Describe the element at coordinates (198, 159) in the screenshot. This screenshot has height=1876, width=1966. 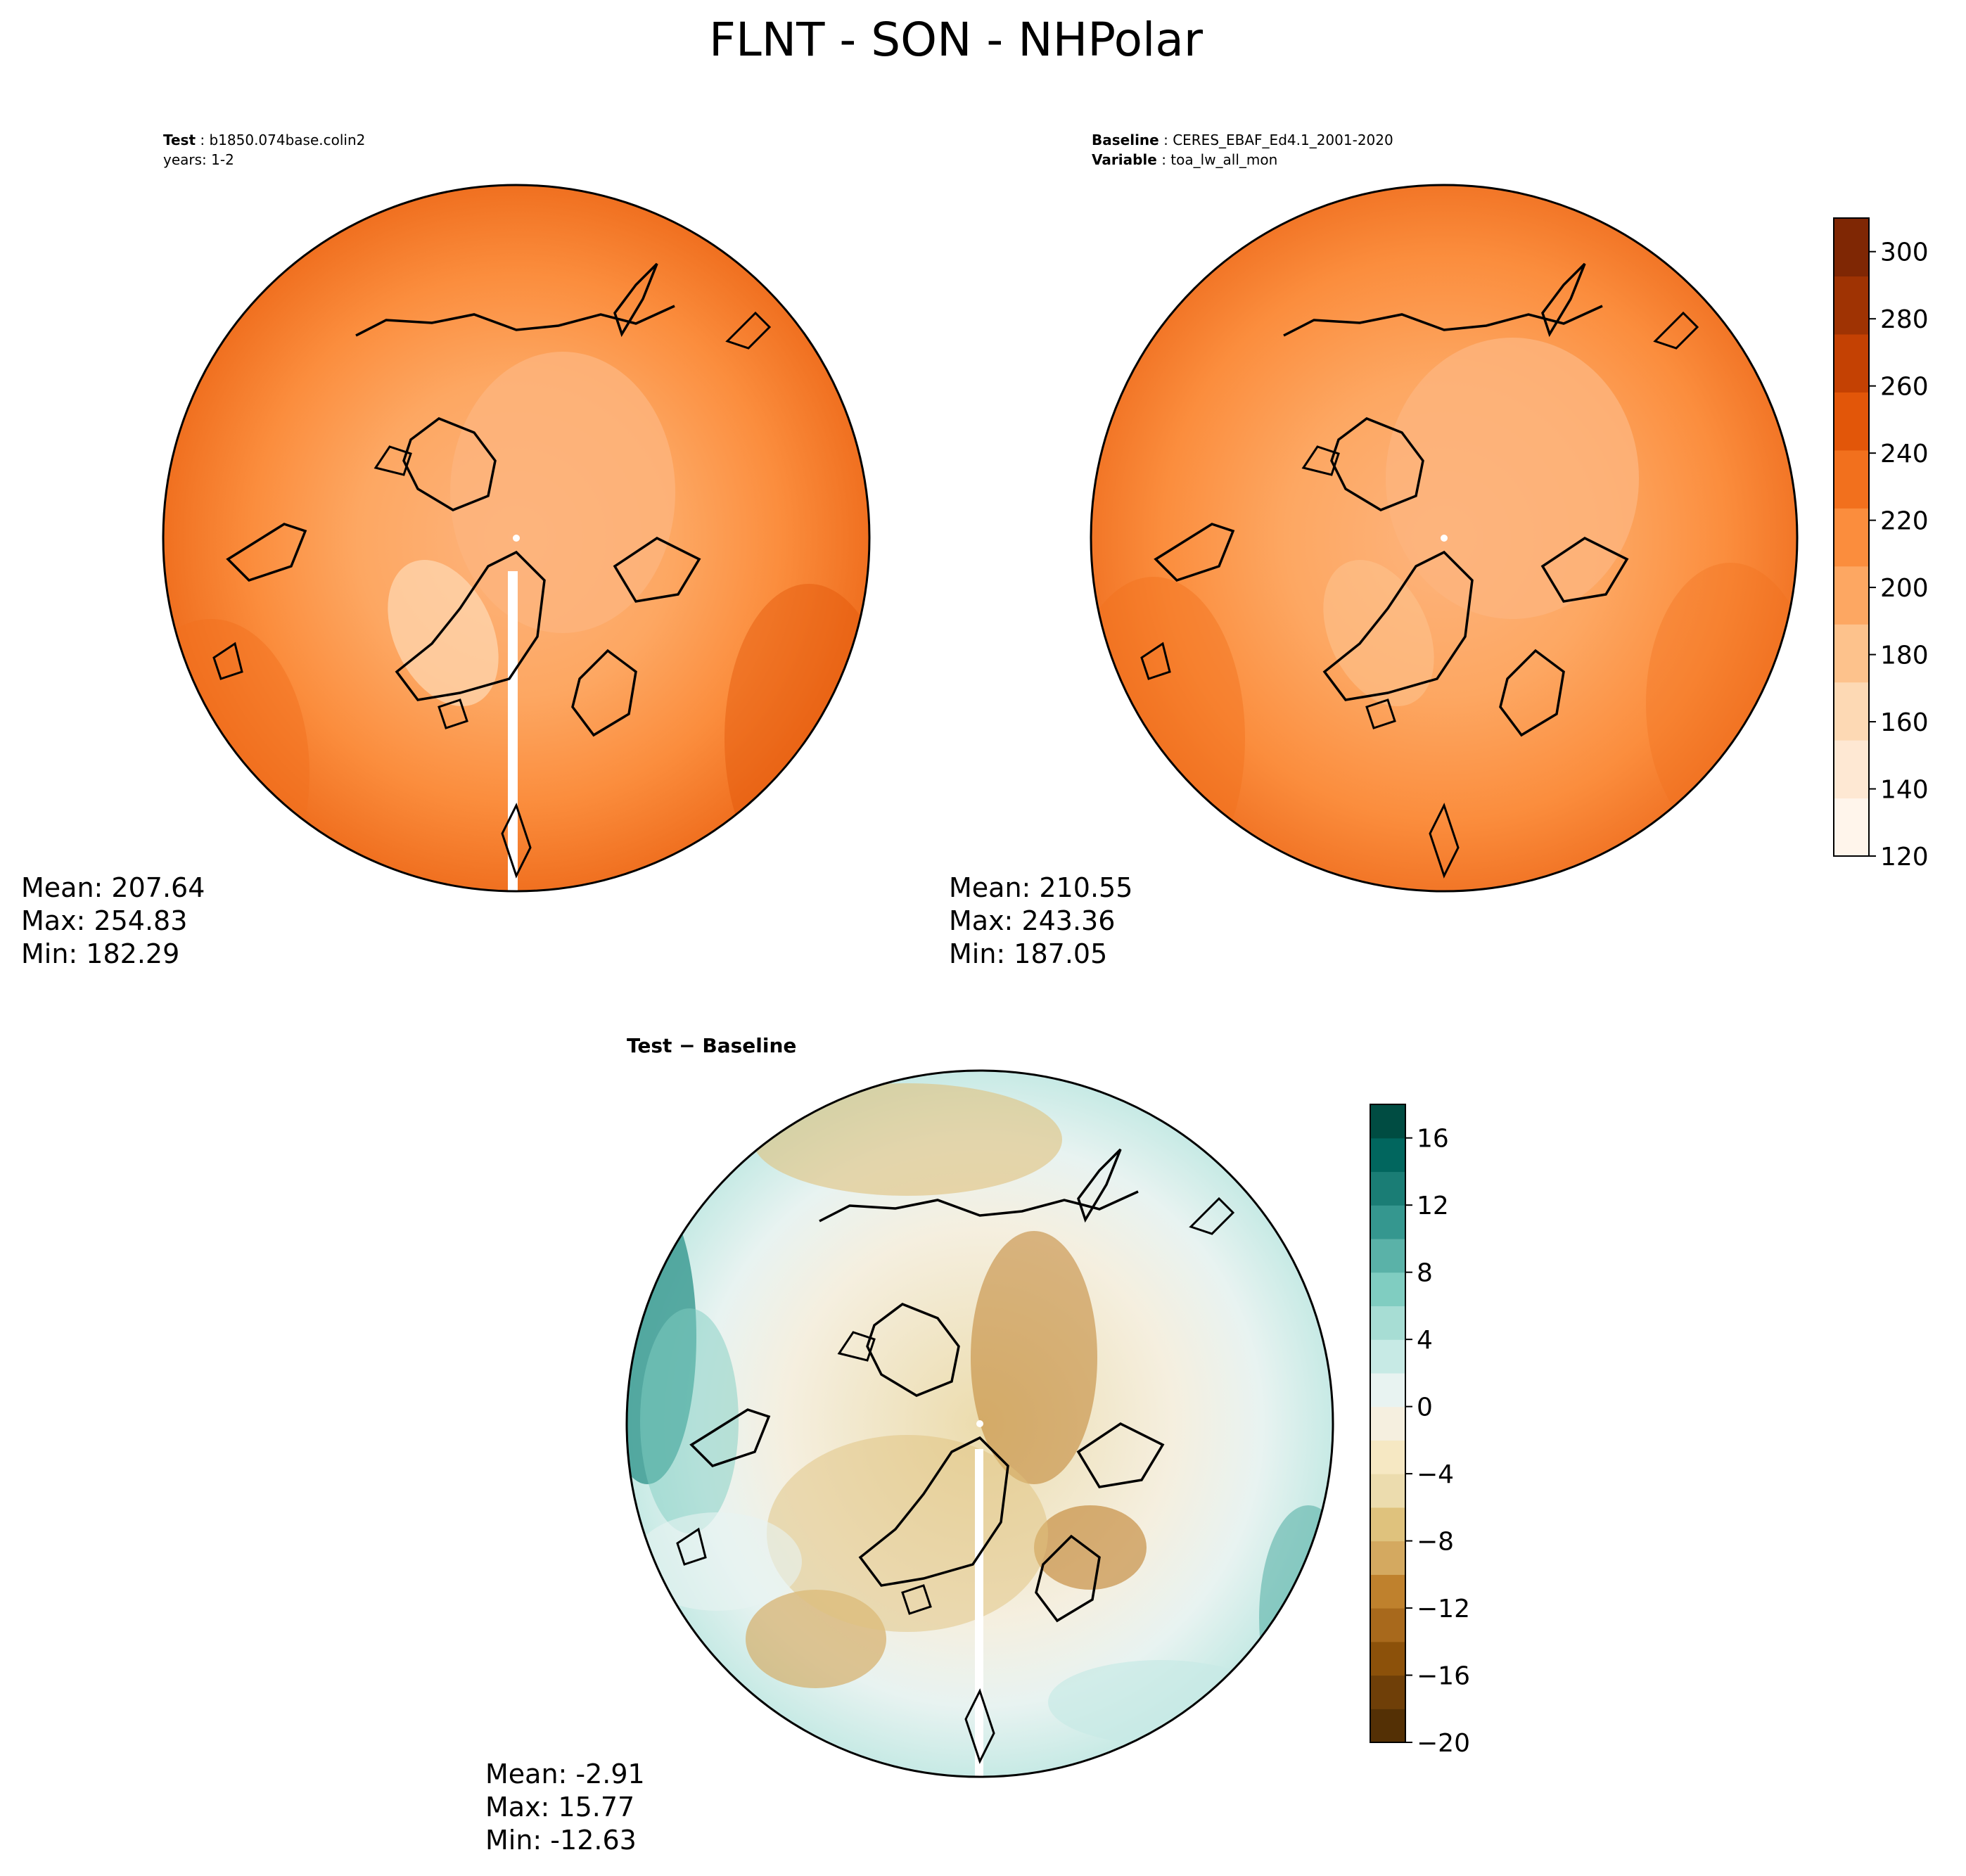
I see `test-years: years: 1-2` at that location.